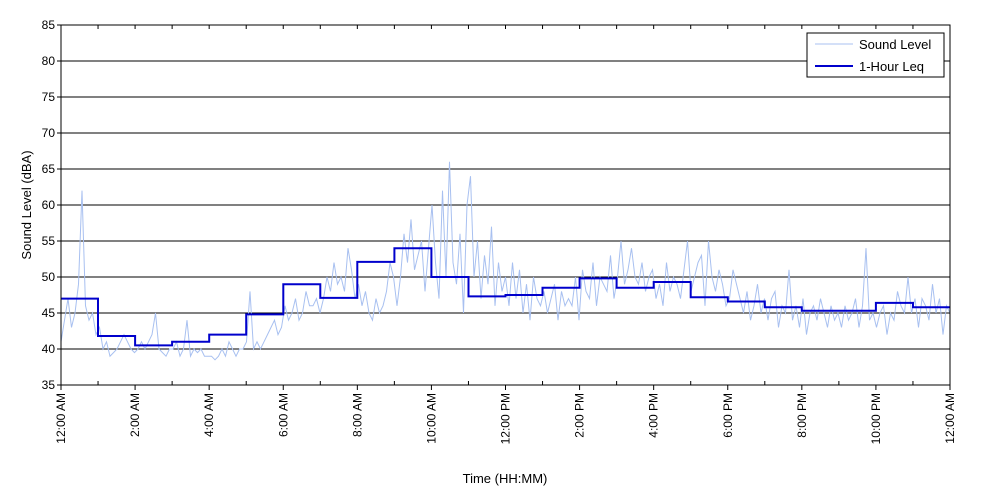  What do you see at coordinates (26, 204) in the screenshot?
I see `y-axis-title: Sound Level (dBA)` at bounding box center [26, 204].